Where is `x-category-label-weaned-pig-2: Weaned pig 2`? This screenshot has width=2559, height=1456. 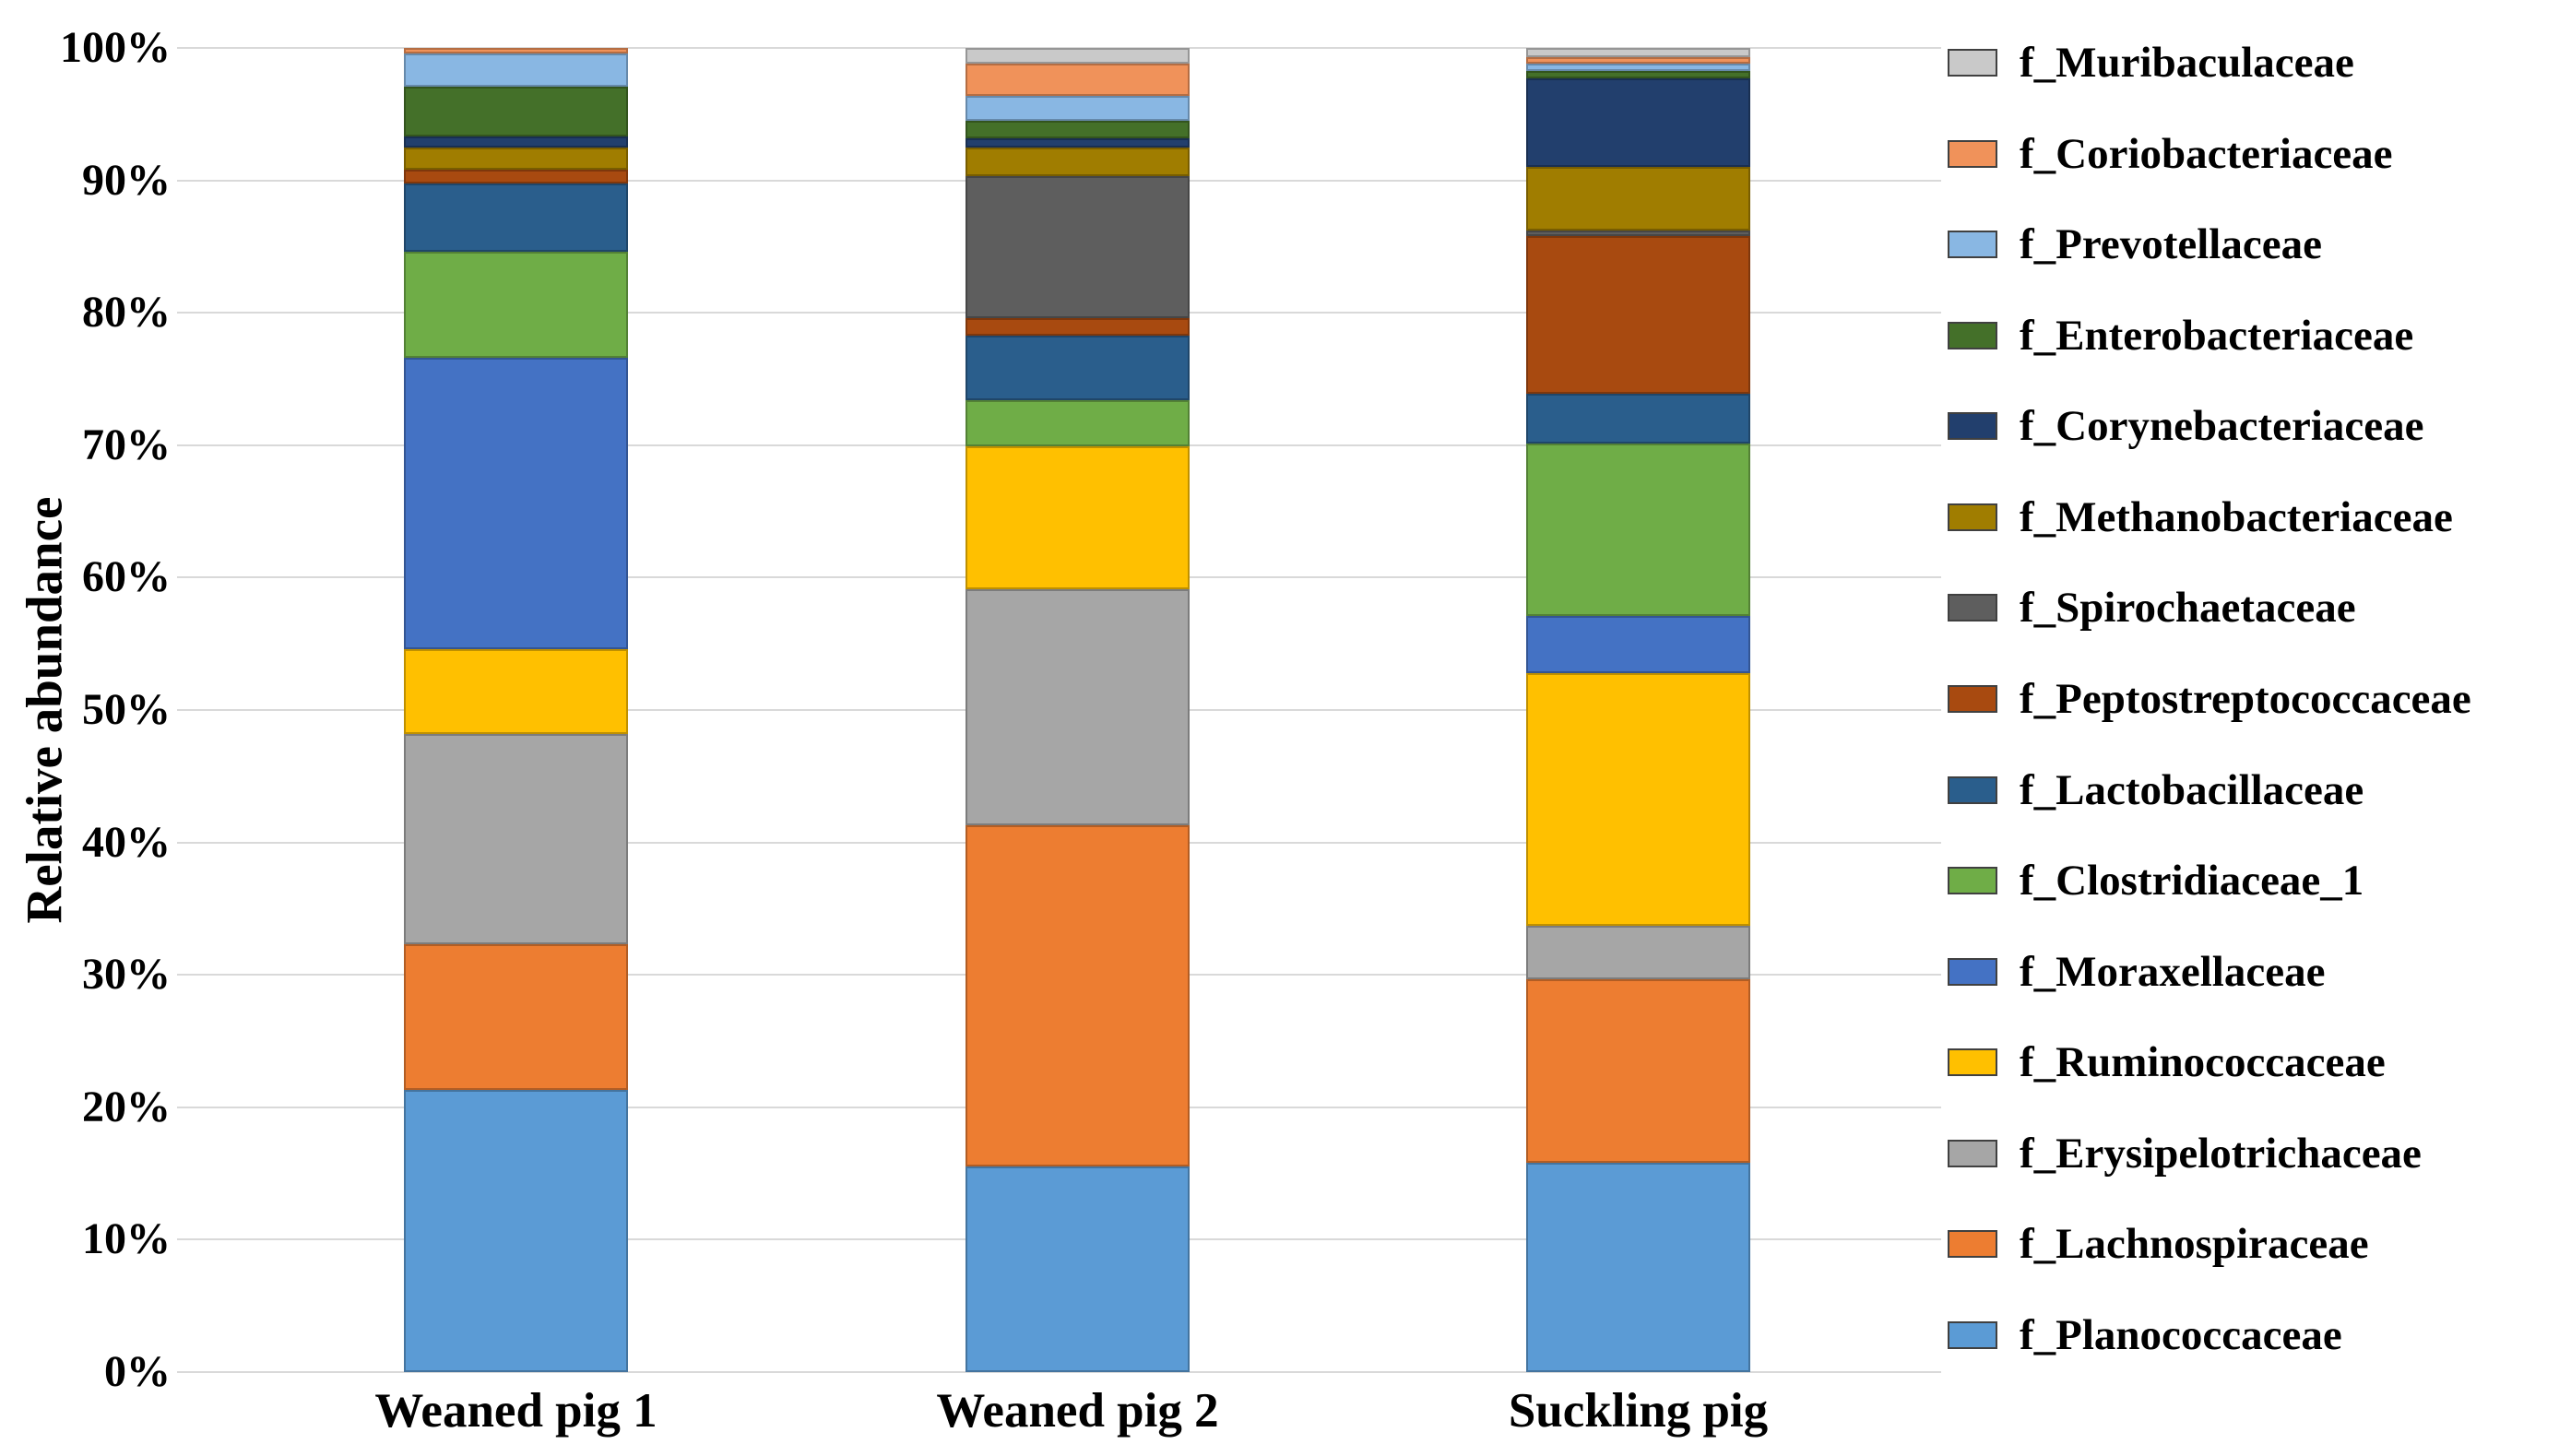
x-category-label-weaned-pig-2: Weaned pig 2 is located at coordinates (1077, 1411).